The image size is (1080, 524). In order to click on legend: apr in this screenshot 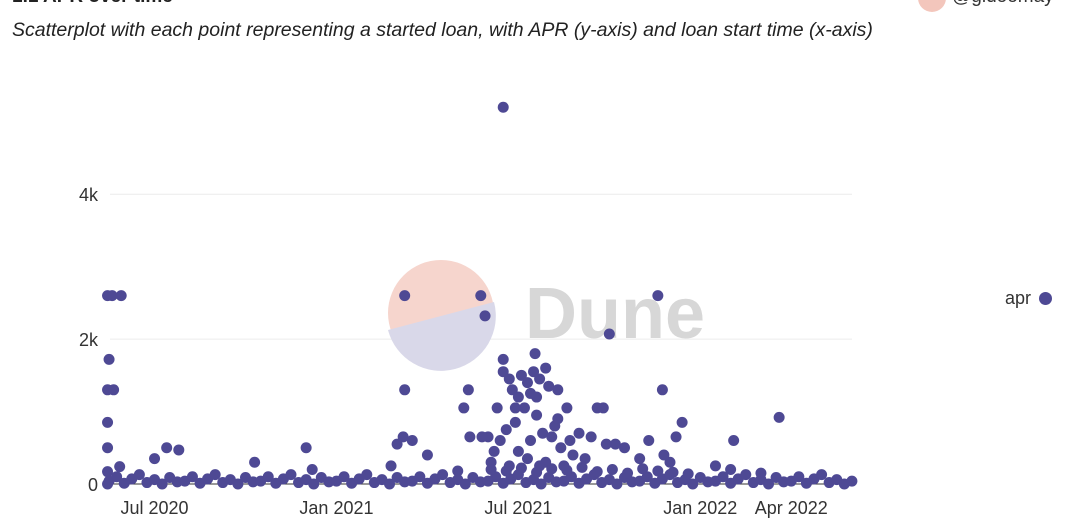, I will do `click(1029, 298)`.